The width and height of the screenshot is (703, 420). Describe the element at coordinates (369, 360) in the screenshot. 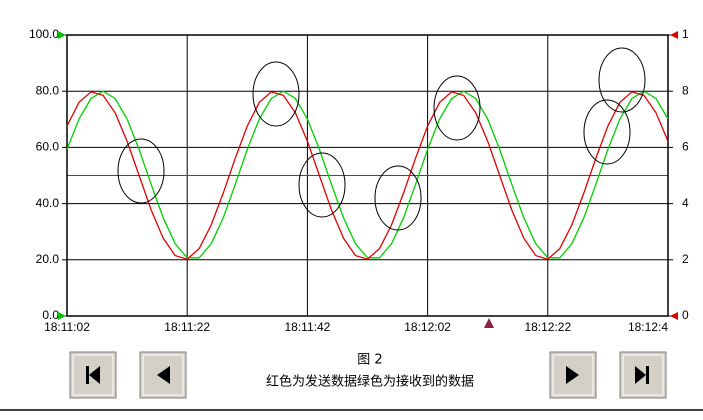

I see `caption: 图 2` at that location.